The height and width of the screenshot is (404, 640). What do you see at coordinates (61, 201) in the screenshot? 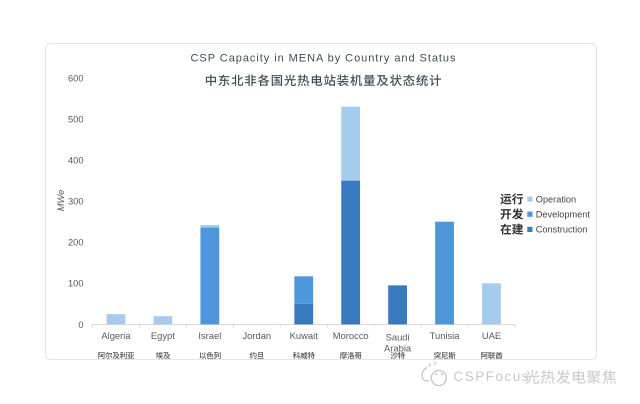
I see `svg-text: MWe` at bounding box center [61, 201].